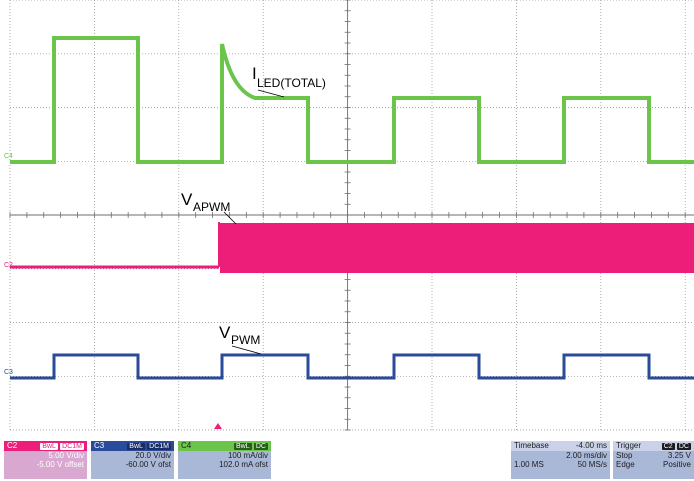  I want to click on channel-panel-c3: C3 BwL DC1M 20.0 V/div -60.00 V ofst, so click(132, 460).